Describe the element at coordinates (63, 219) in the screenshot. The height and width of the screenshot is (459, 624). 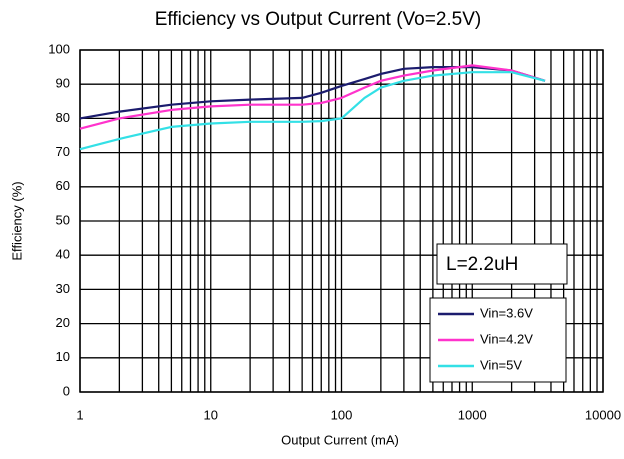
I see `y-tick-label: 50` at that location.